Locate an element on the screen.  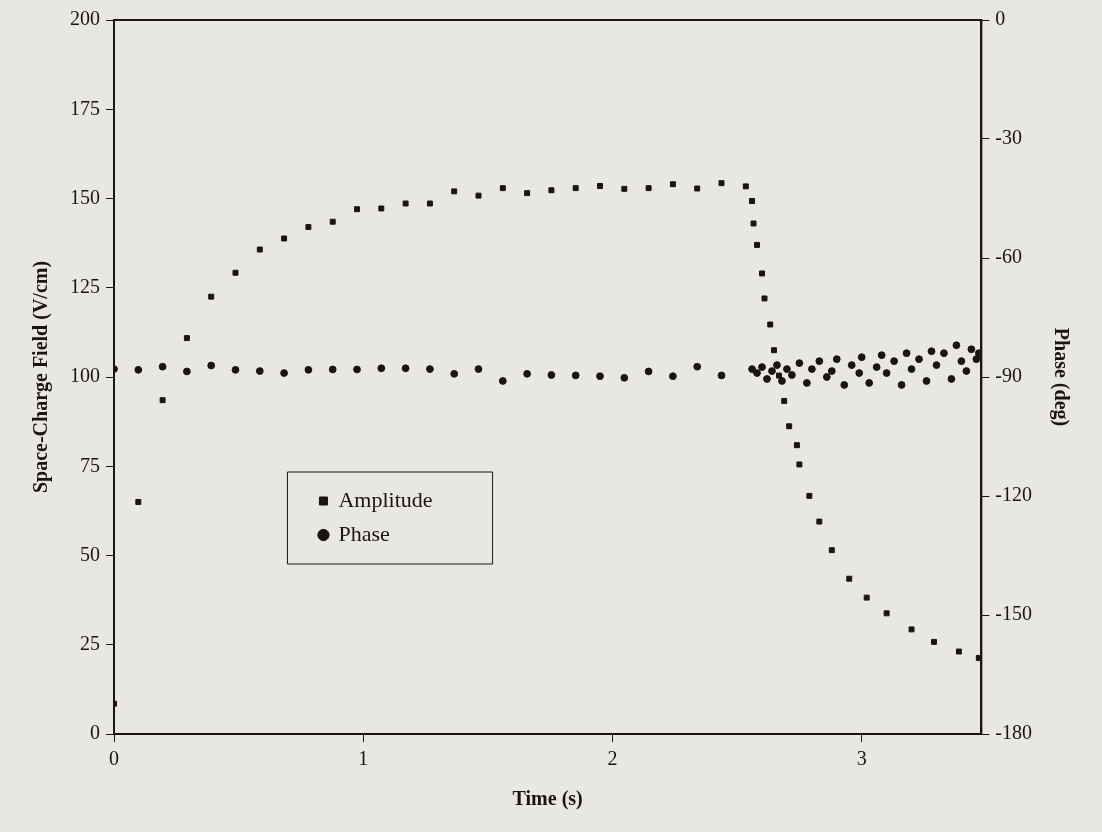
y2-tick-label: -150 is located at coordinates (1014, 613).